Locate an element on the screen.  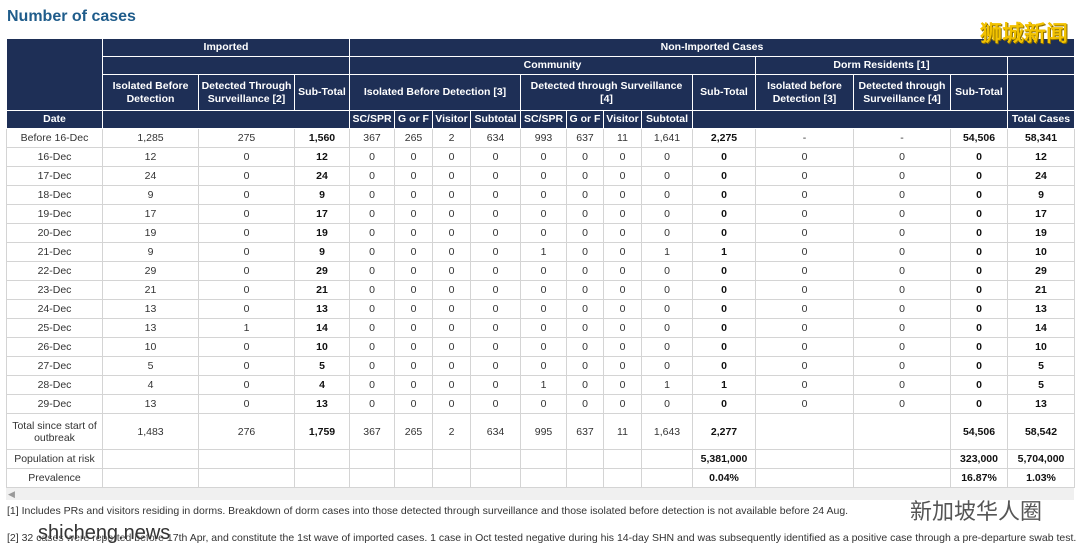
table-cell: 5,381,000 is located at coordinates (724, 459).